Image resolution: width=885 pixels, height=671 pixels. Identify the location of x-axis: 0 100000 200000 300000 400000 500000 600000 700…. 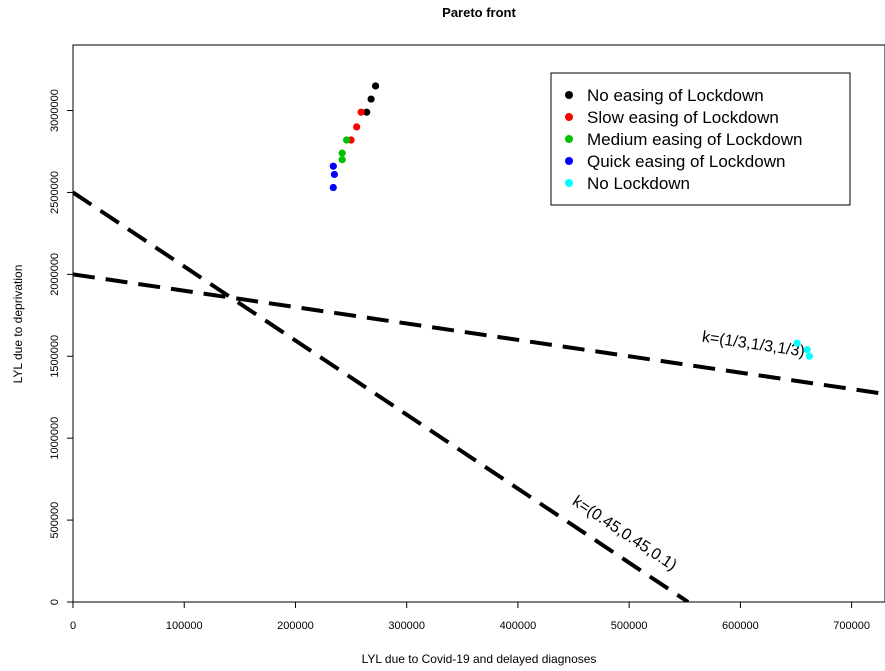
(470, 617).